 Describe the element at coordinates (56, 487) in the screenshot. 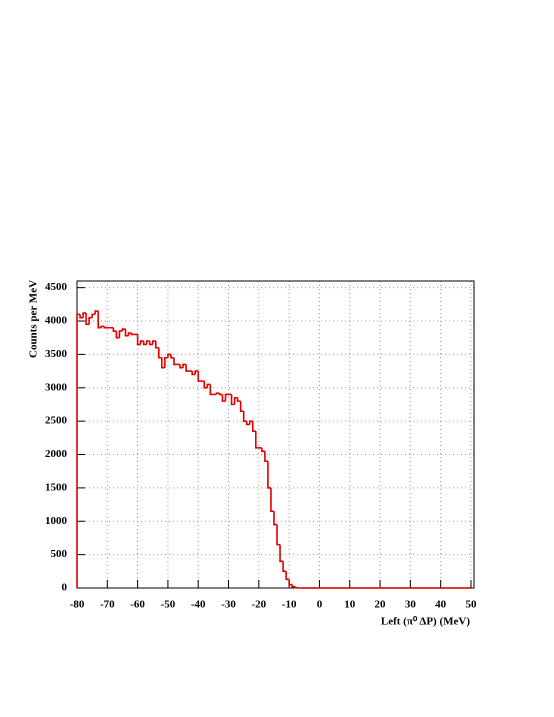

I see `y-tick-label: 1500` at that location.